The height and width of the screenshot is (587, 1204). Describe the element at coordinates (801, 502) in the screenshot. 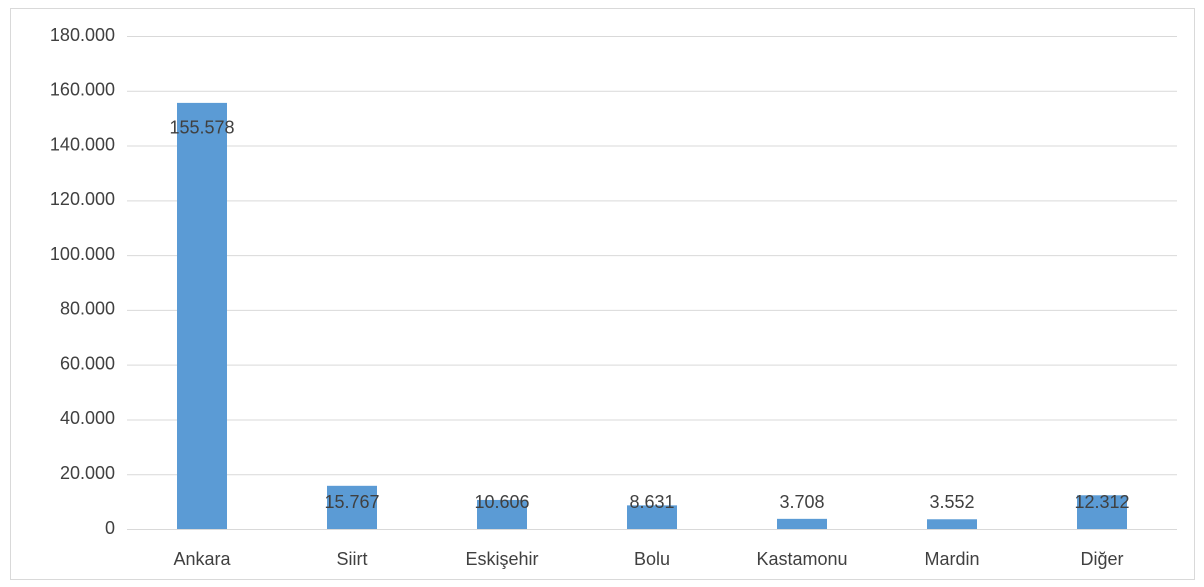

I see `data-label: 3.708` at that location.